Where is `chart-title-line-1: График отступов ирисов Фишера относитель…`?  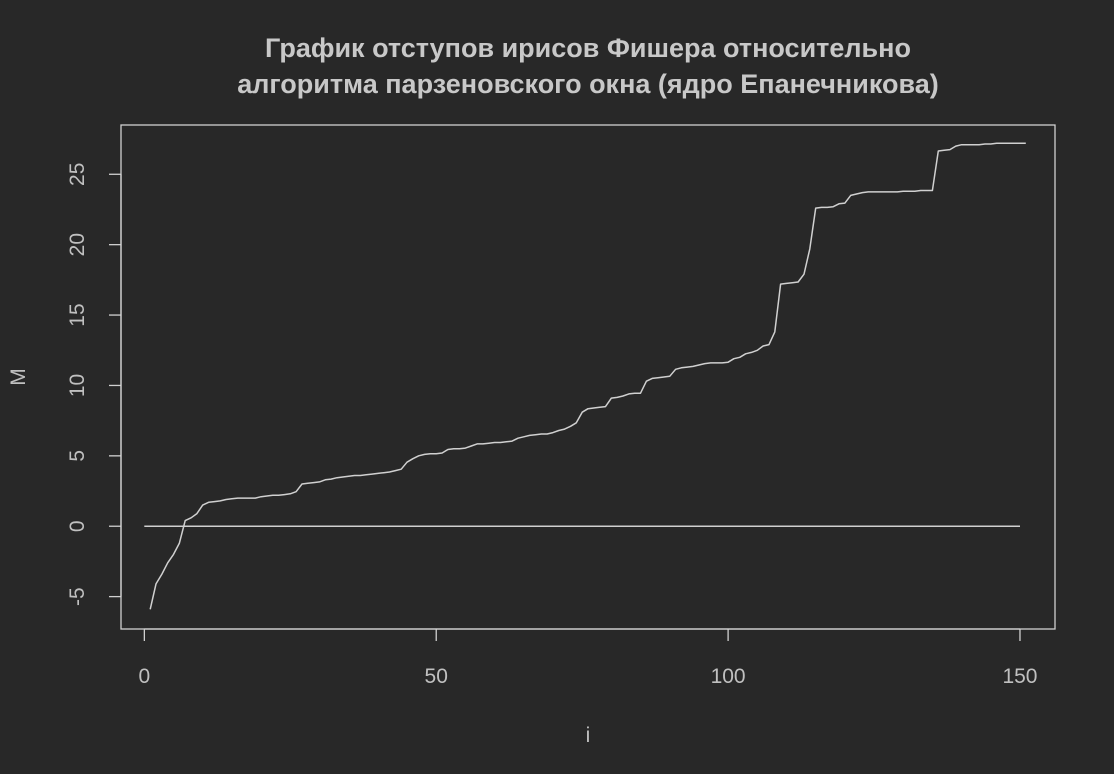 chart-title-line-1: График отступов ирисов Фишера относитель… is located at coordinates (588, 48).